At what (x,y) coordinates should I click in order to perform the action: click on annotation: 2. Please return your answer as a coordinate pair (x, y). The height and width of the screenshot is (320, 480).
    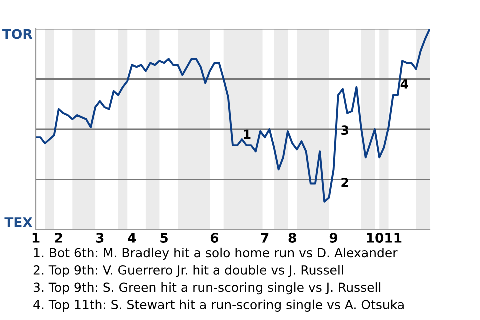
    Looking at the image, I should click on (345, 183).